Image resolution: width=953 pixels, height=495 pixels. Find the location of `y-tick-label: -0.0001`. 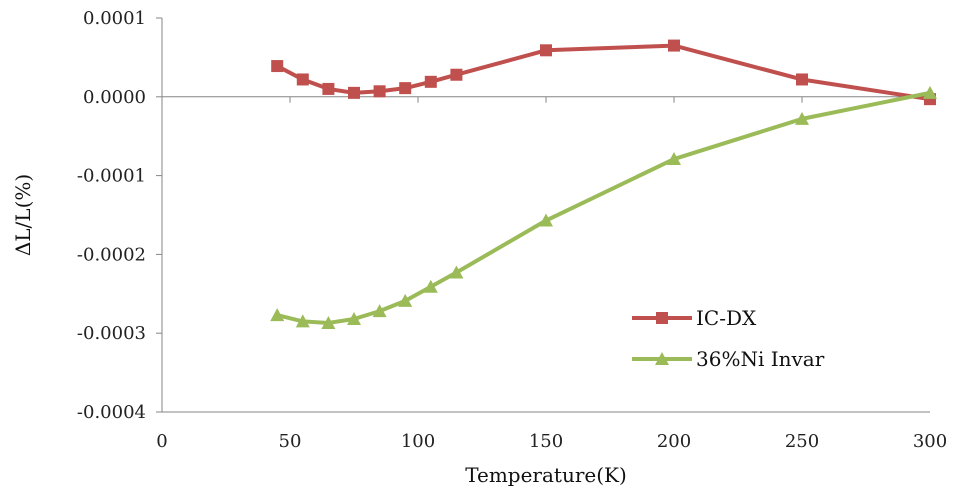

y-tick-label: -0.0001 is located at coordinates (111, 176).